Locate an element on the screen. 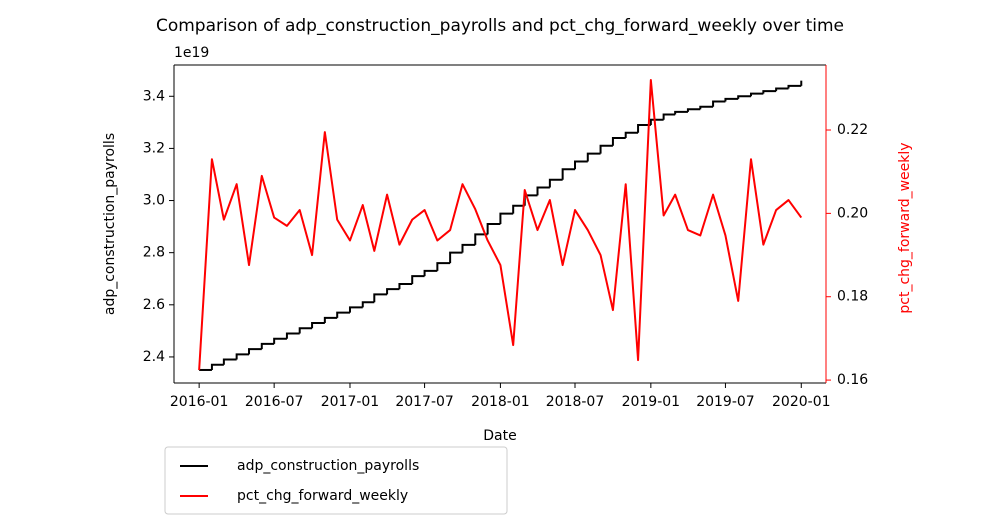 The width and height of the screenshot is (1000, 529). y-tick-label: 2.4 is located at coordinates (154, 357).